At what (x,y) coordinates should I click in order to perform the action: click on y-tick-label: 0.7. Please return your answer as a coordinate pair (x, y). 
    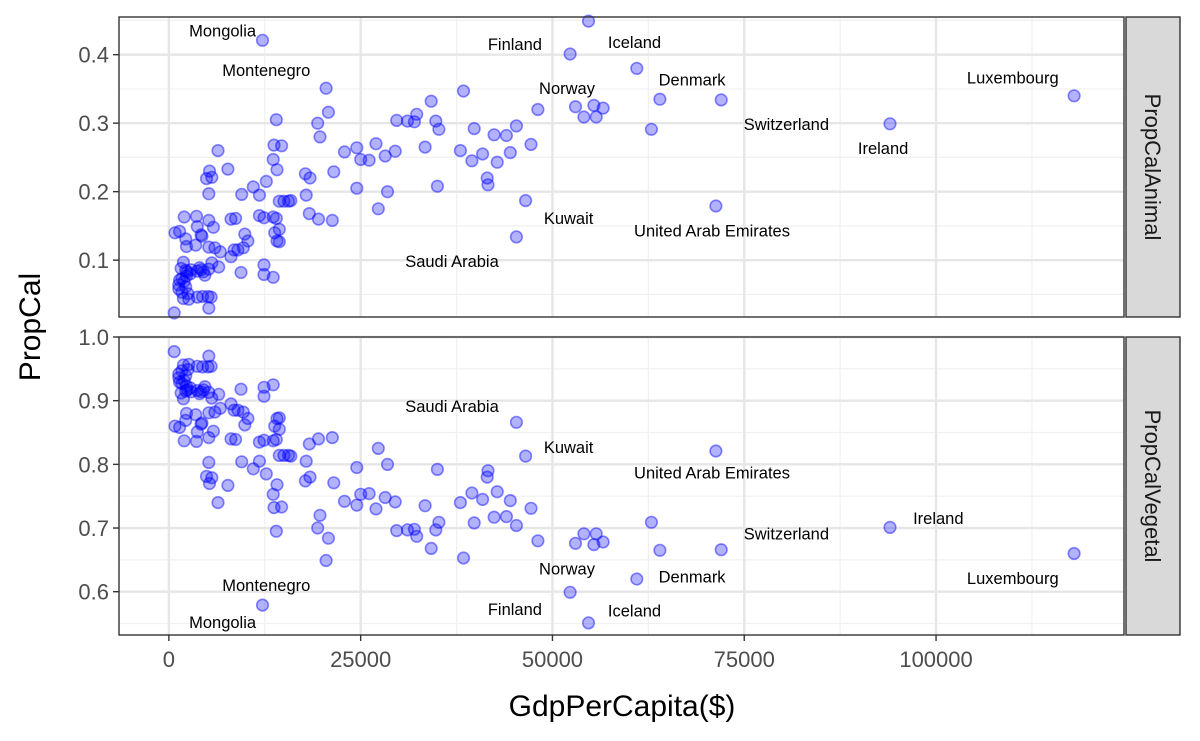
    Looking at the image, I should click on (93, 528).